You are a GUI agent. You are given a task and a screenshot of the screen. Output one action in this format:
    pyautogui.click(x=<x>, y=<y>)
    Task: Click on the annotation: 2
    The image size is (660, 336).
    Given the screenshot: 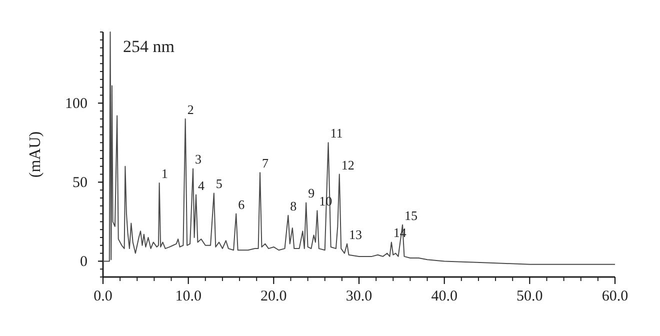 What is the action you would take?
    pyautogui.click(x=190, y=109)
    